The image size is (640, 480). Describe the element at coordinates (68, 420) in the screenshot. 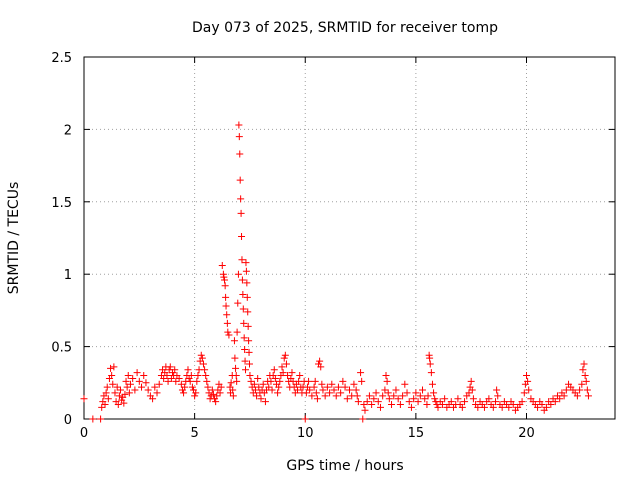

I see `y-tick-label: 0` at that location.